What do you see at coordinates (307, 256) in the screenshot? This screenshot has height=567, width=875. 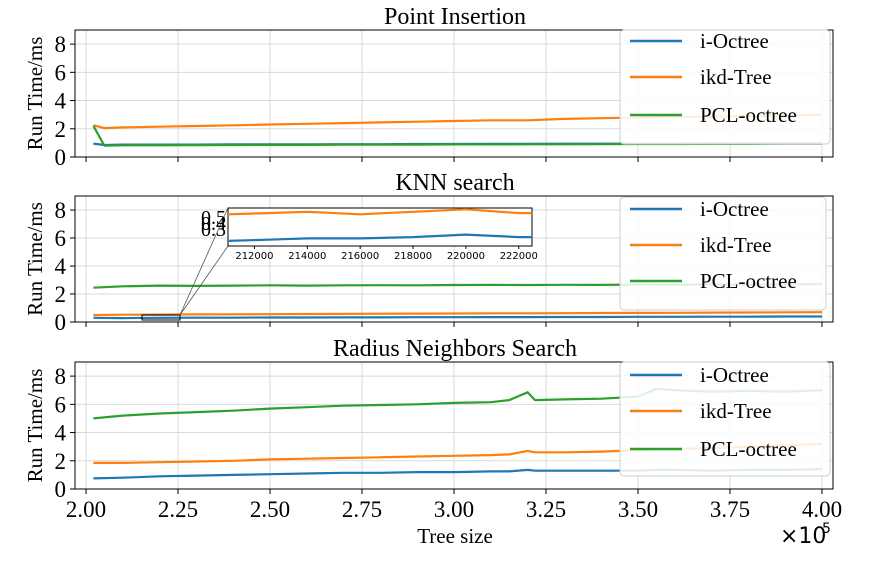 I see `inset-x-tick-label: 214000` at bounding box center [307, 256].